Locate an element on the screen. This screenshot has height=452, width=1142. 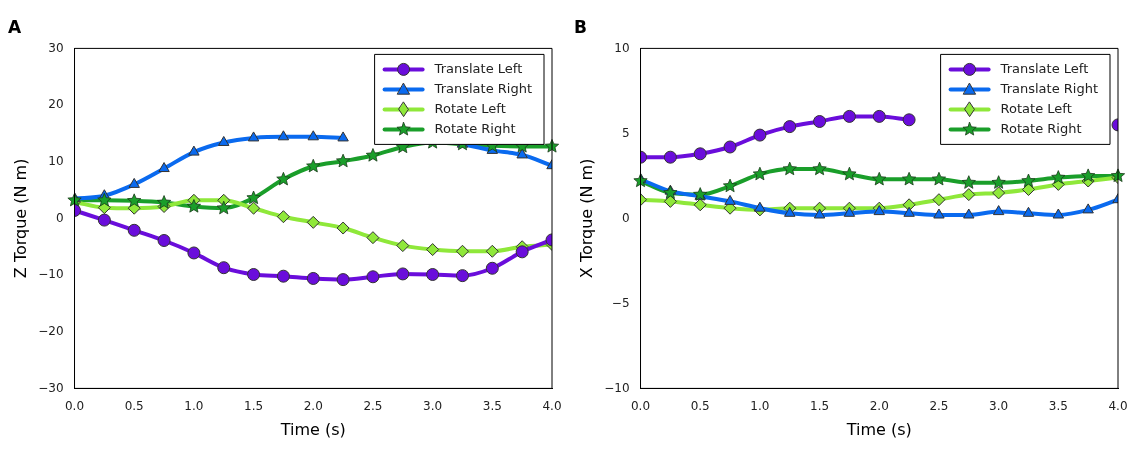
y-tick-label: 5 is located at coordinates (625, 132).